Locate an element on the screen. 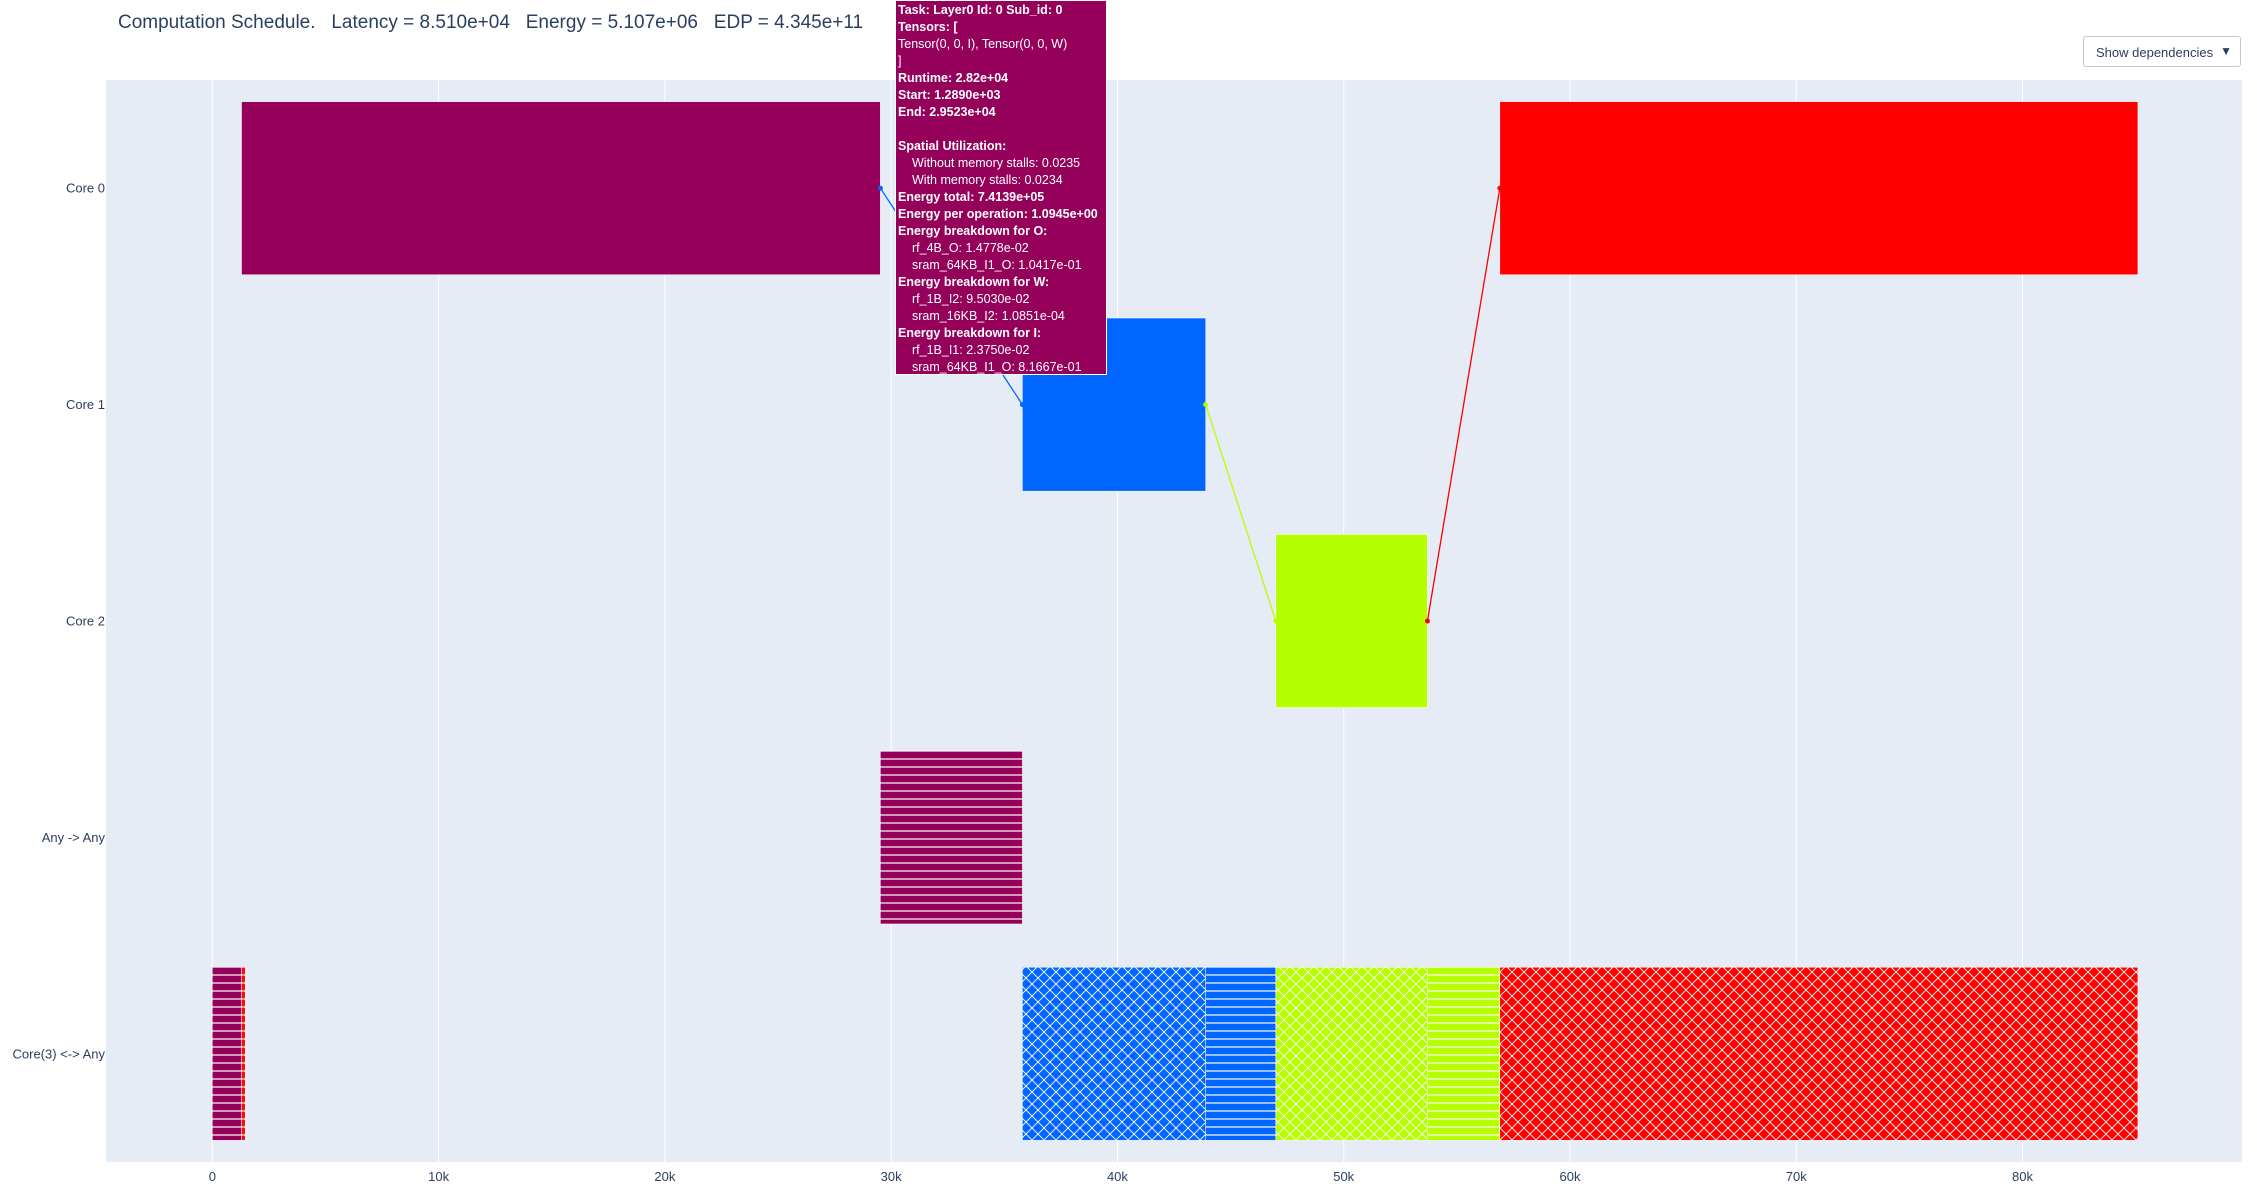 The width and height of the screenshot is (2257, 1190). x-tick-label: 70k is located at coordinates (1796, 1176).